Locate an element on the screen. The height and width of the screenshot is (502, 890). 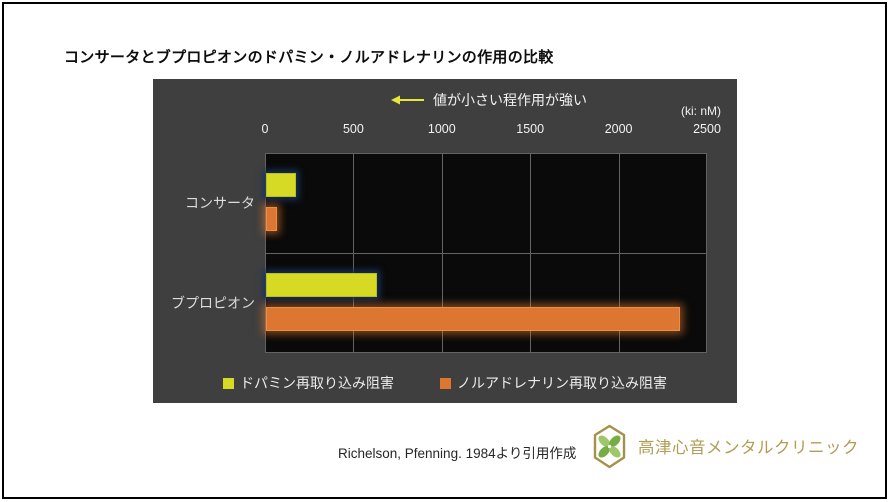
clinic-logo: 高津心音メンタルクリニック is located at coordinates (725, 446).